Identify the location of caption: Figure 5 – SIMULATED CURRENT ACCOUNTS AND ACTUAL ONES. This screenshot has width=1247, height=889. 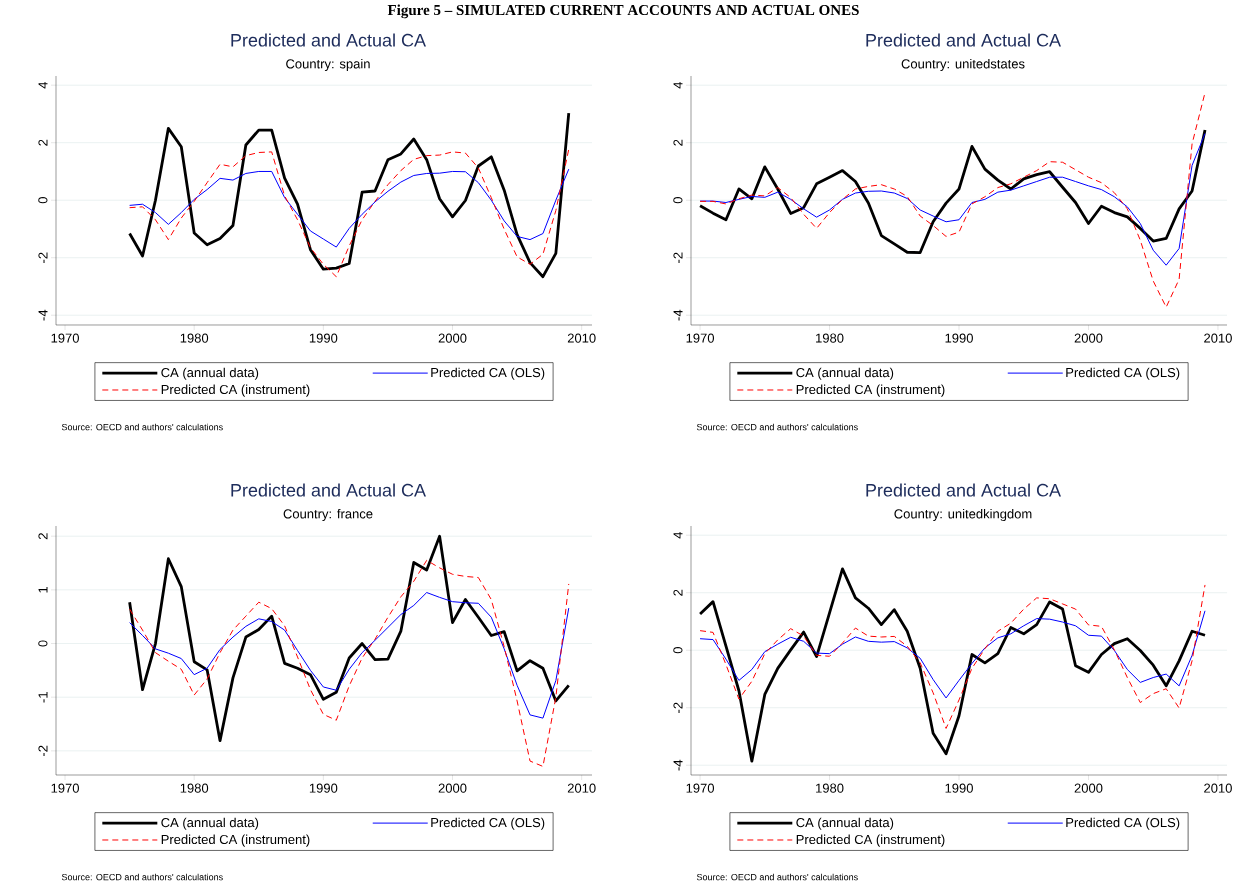
(623, 11).